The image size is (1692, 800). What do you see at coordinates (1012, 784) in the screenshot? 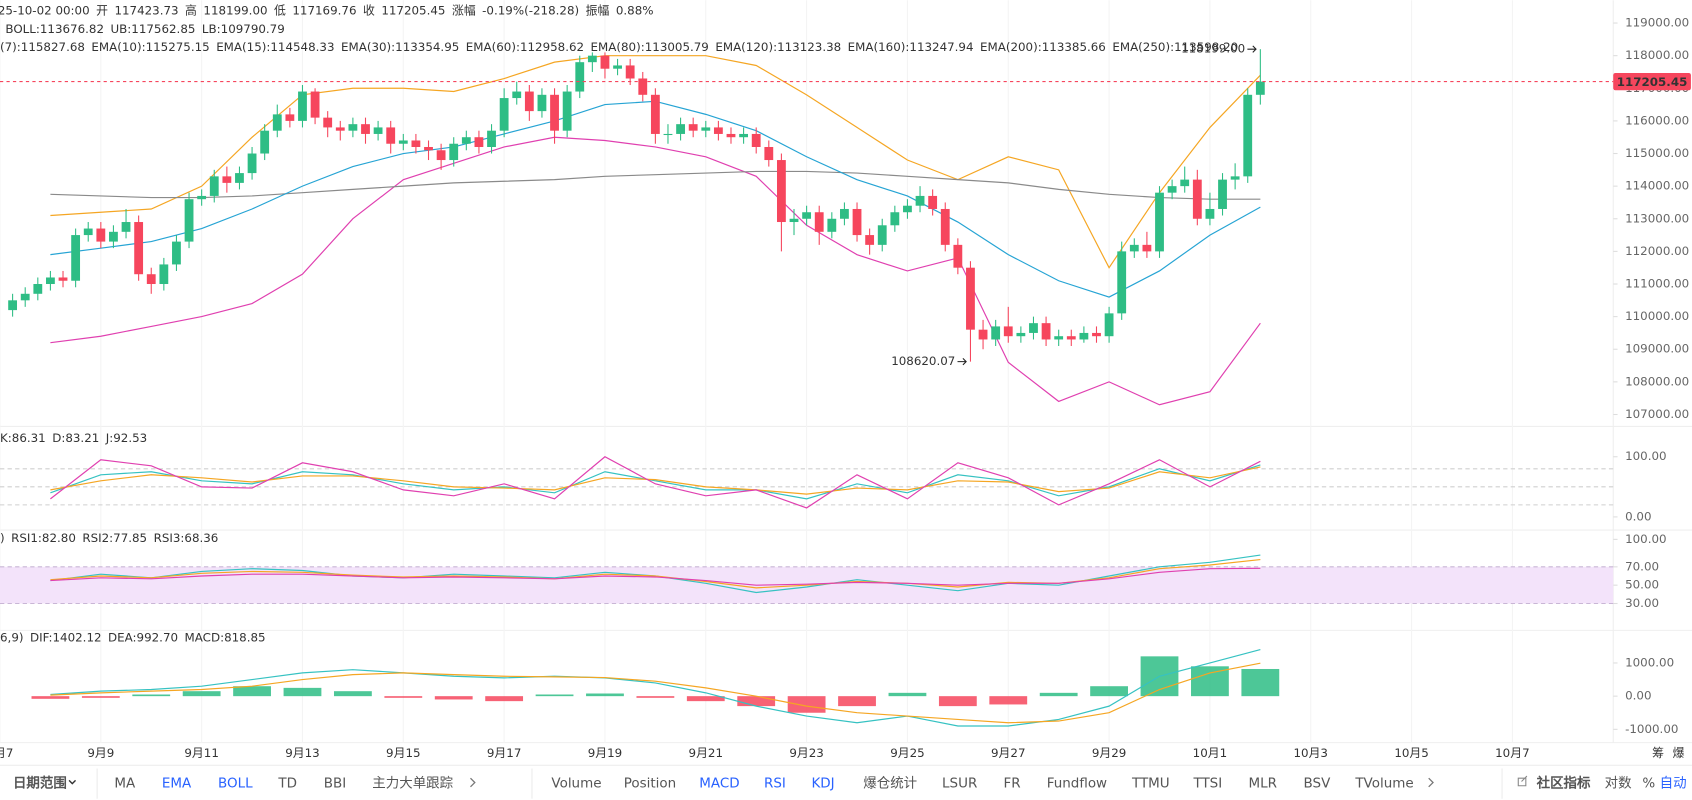
I see `sub-indicator-toggle: FR` at bounding box center [1012, 784].